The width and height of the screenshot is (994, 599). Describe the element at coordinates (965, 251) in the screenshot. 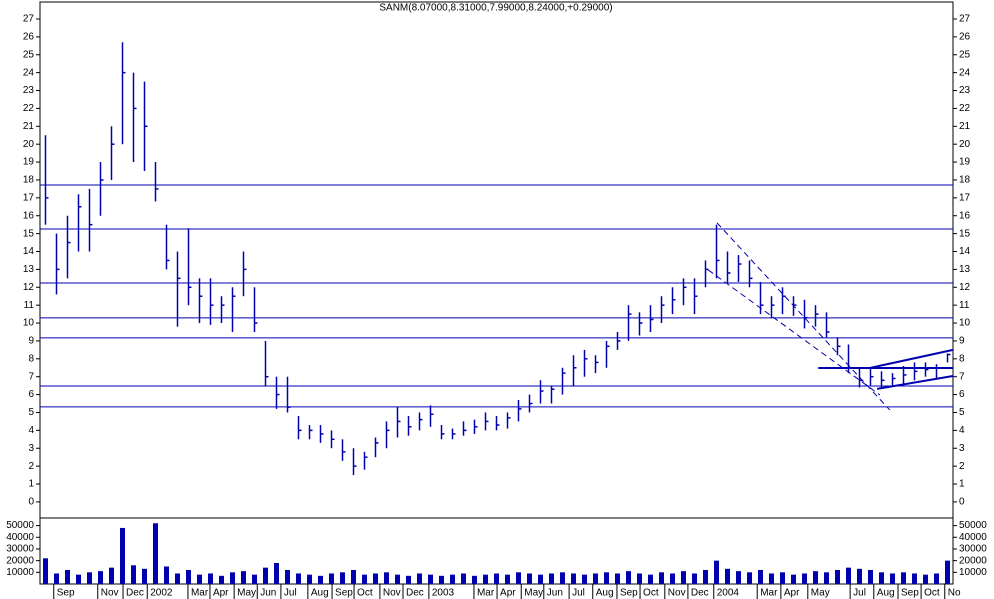

I see `y-tick-label-right: 14` at that location.